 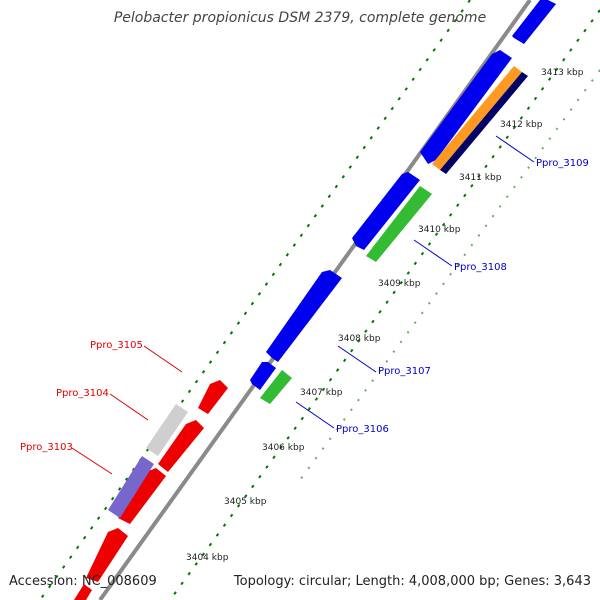 I want to click on gene-label: Ppro_3106, so click(x=362, y=429).